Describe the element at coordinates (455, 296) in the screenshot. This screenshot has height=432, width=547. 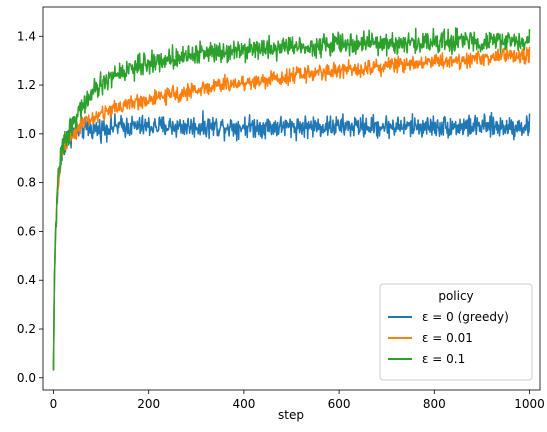
I see `legend-title: policy` at that location.